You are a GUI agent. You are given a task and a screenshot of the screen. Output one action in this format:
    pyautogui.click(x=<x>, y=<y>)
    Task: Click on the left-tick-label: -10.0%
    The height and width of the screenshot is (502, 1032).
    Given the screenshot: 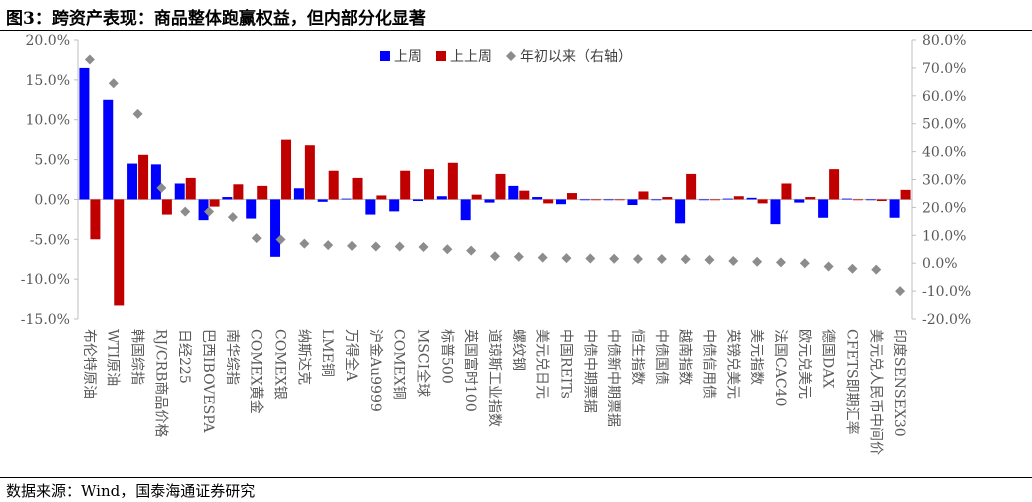 What is the action you would take?
    pyautogui.click(x=45, y=280)
    